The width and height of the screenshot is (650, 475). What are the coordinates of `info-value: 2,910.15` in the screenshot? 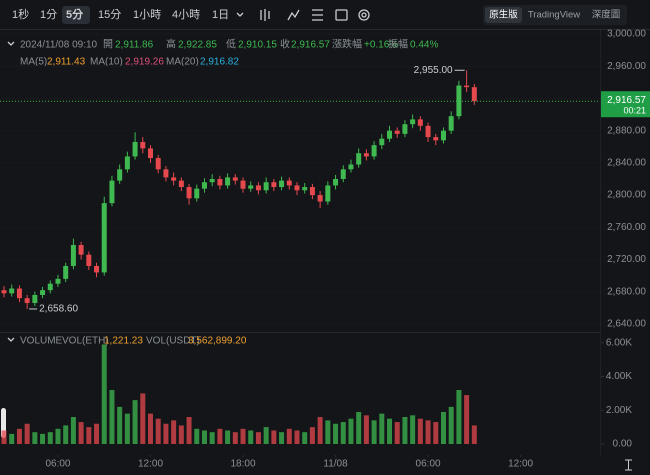 It's located at (257, 45).